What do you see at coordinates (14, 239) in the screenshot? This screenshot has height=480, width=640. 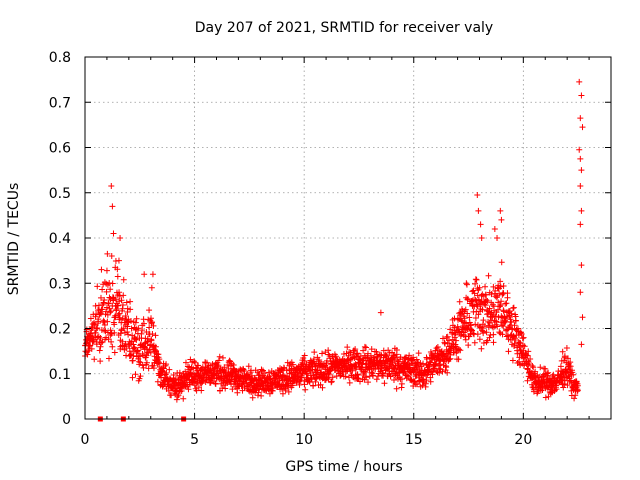 I see `y-axis-label: SRMTID / TECUs` at bounding box center [14, 239].